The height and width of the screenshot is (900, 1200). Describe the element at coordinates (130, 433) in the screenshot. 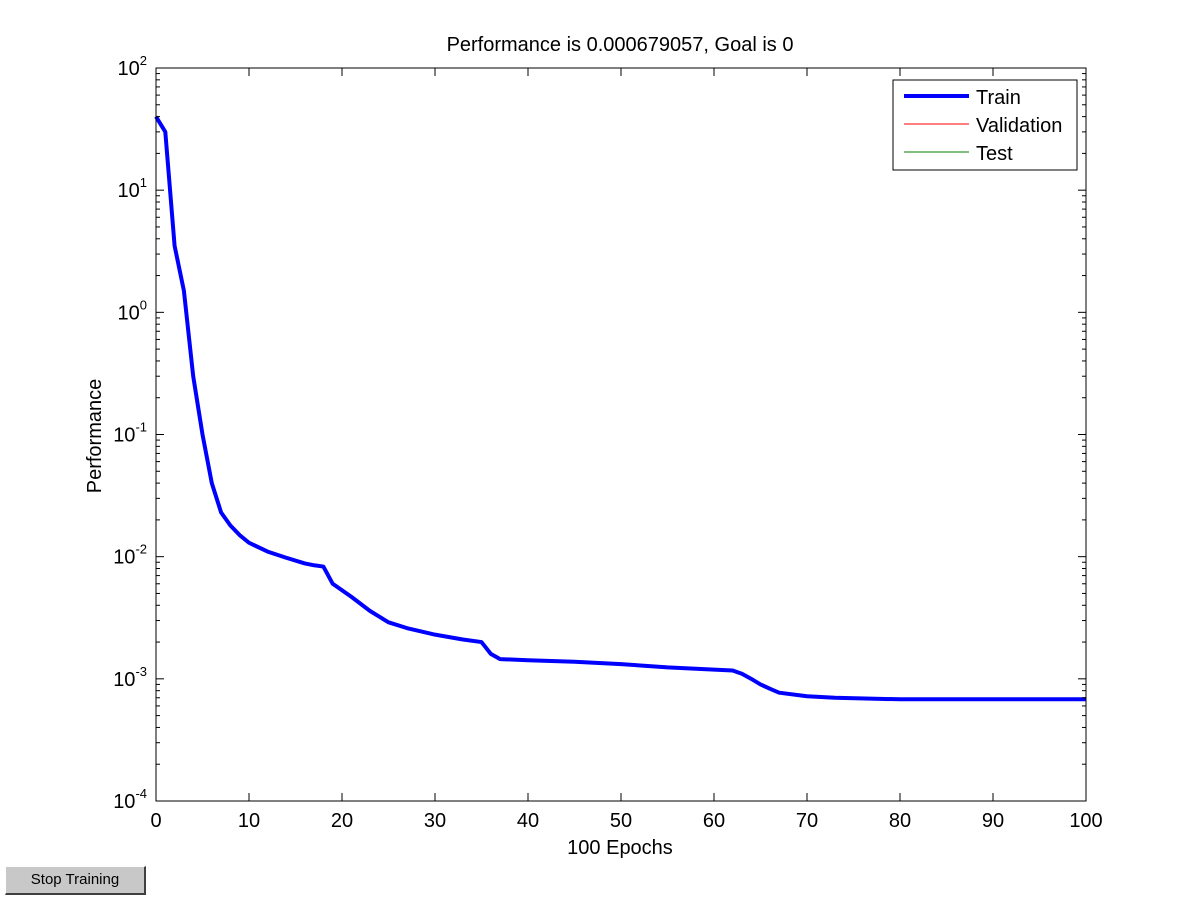

I see `y-tick-label: 10⁻¹` at that location.